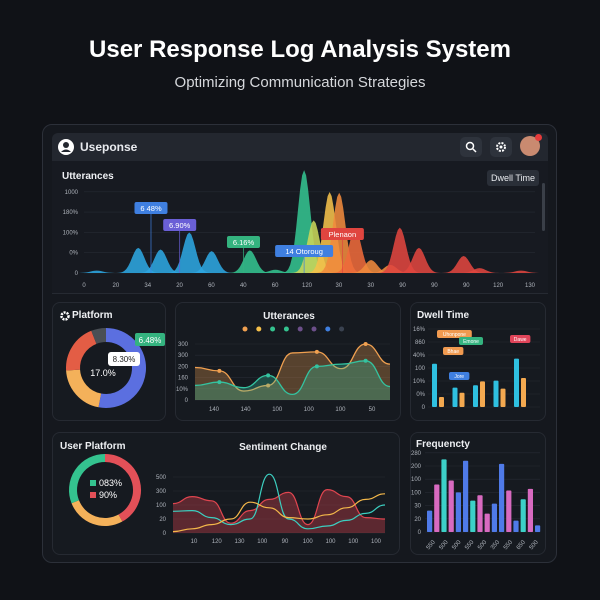  Describe the element at coordinates (194, 542) in the screenshot. I see `sentiment-x-tick: 10` at that location.